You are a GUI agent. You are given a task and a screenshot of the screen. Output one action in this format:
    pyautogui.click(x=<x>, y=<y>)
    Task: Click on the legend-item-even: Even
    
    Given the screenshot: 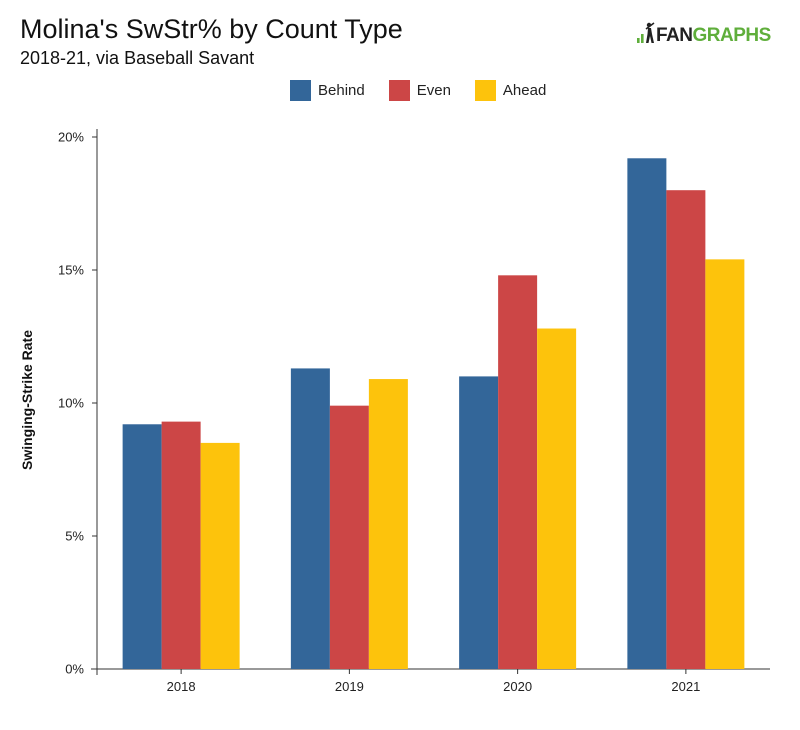 What is the action you would take?
    pyautogui.click(x=419, y=90)
    